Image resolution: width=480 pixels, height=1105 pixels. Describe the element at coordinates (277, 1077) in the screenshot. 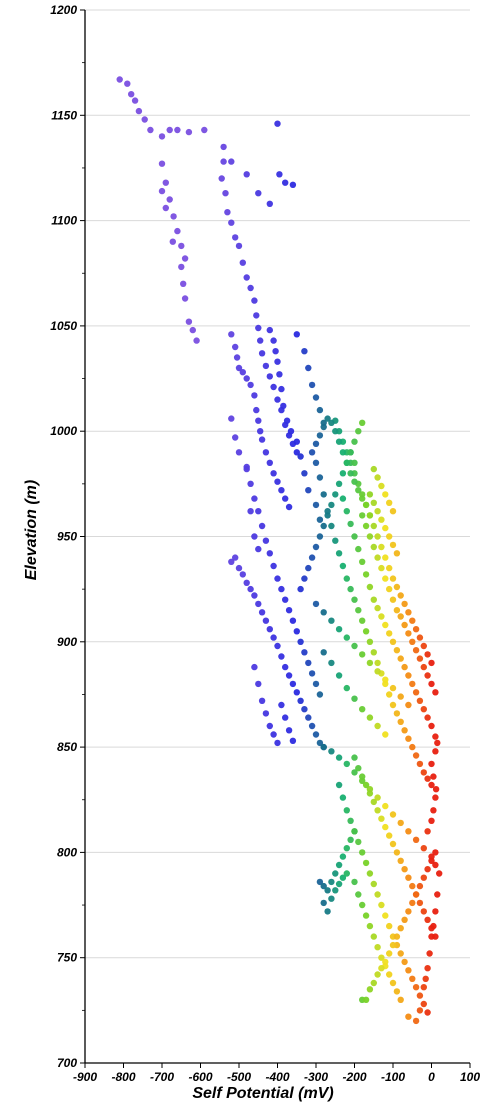

I see `x-tick-label--400: -400` at that location.